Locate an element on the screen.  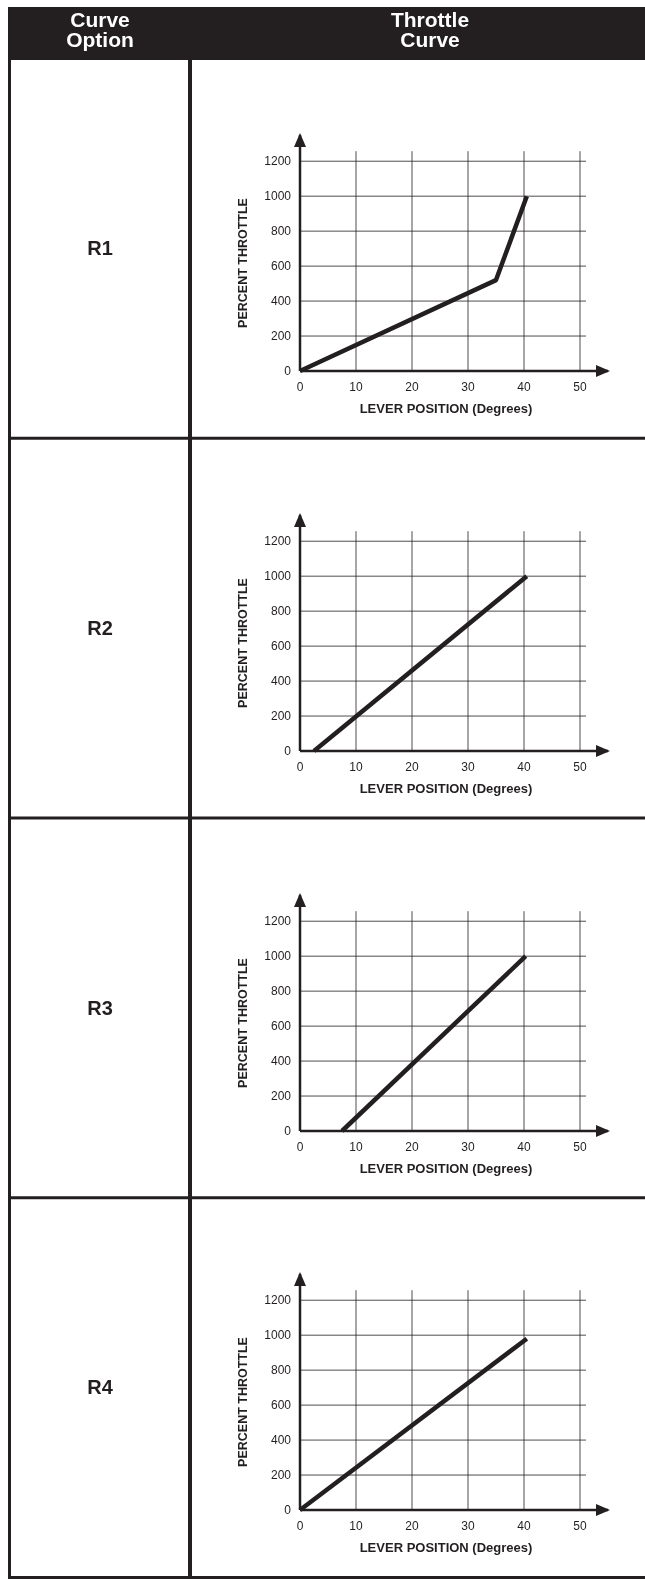
text: Curve Option is located at coordinates (100, 29).